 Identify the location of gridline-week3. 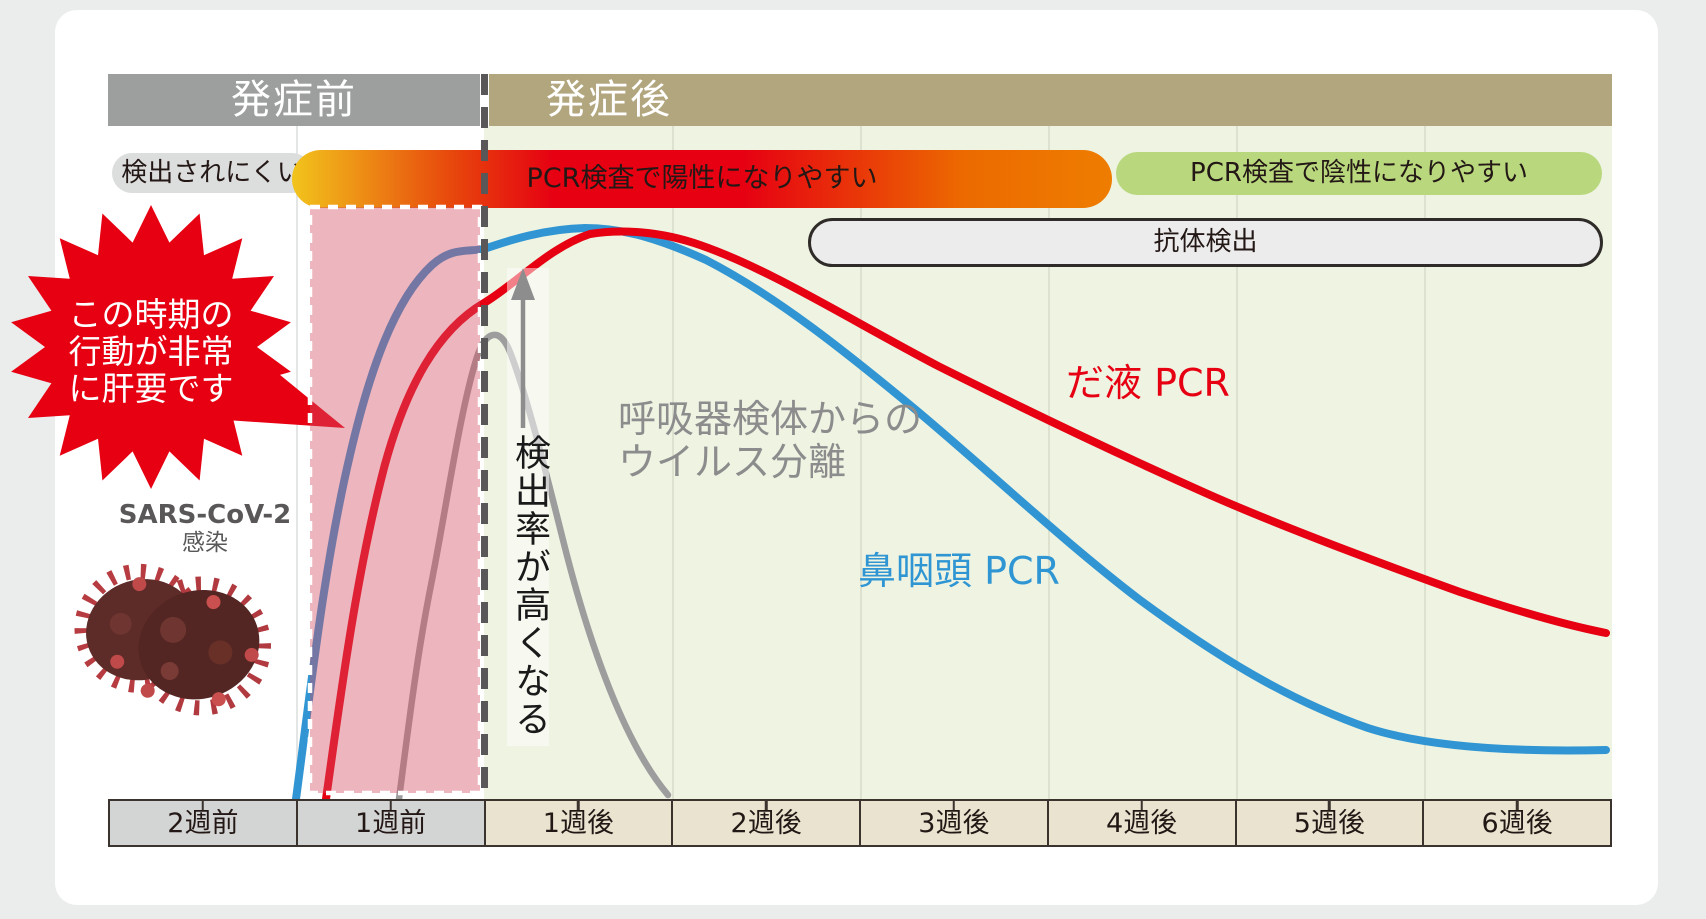
(1049, 462).